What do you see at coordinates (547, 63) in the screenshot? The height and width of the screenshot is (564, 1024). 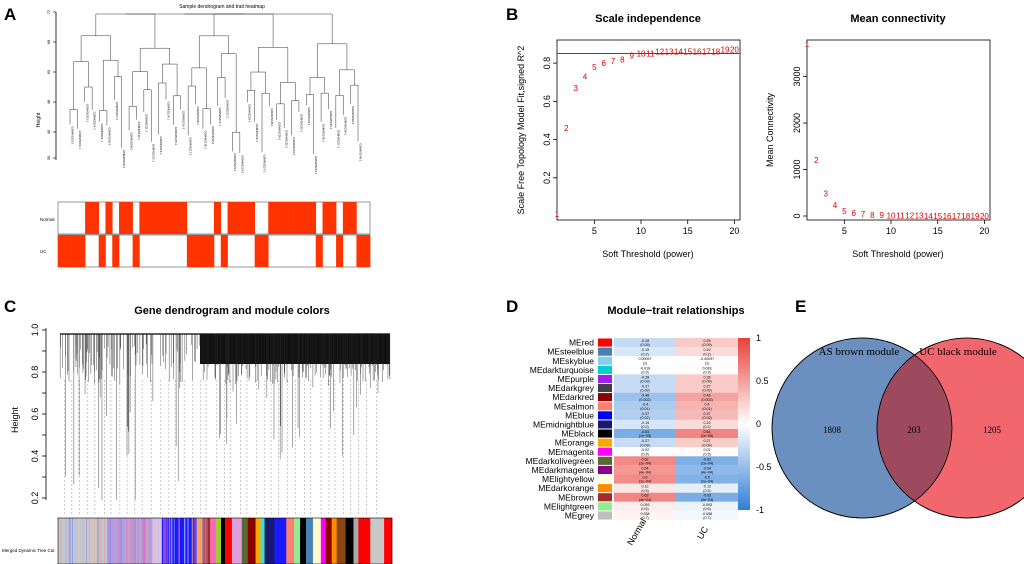 I see `panel-b-left-ytick-label: 0.8` at bounding box center [547, 63].